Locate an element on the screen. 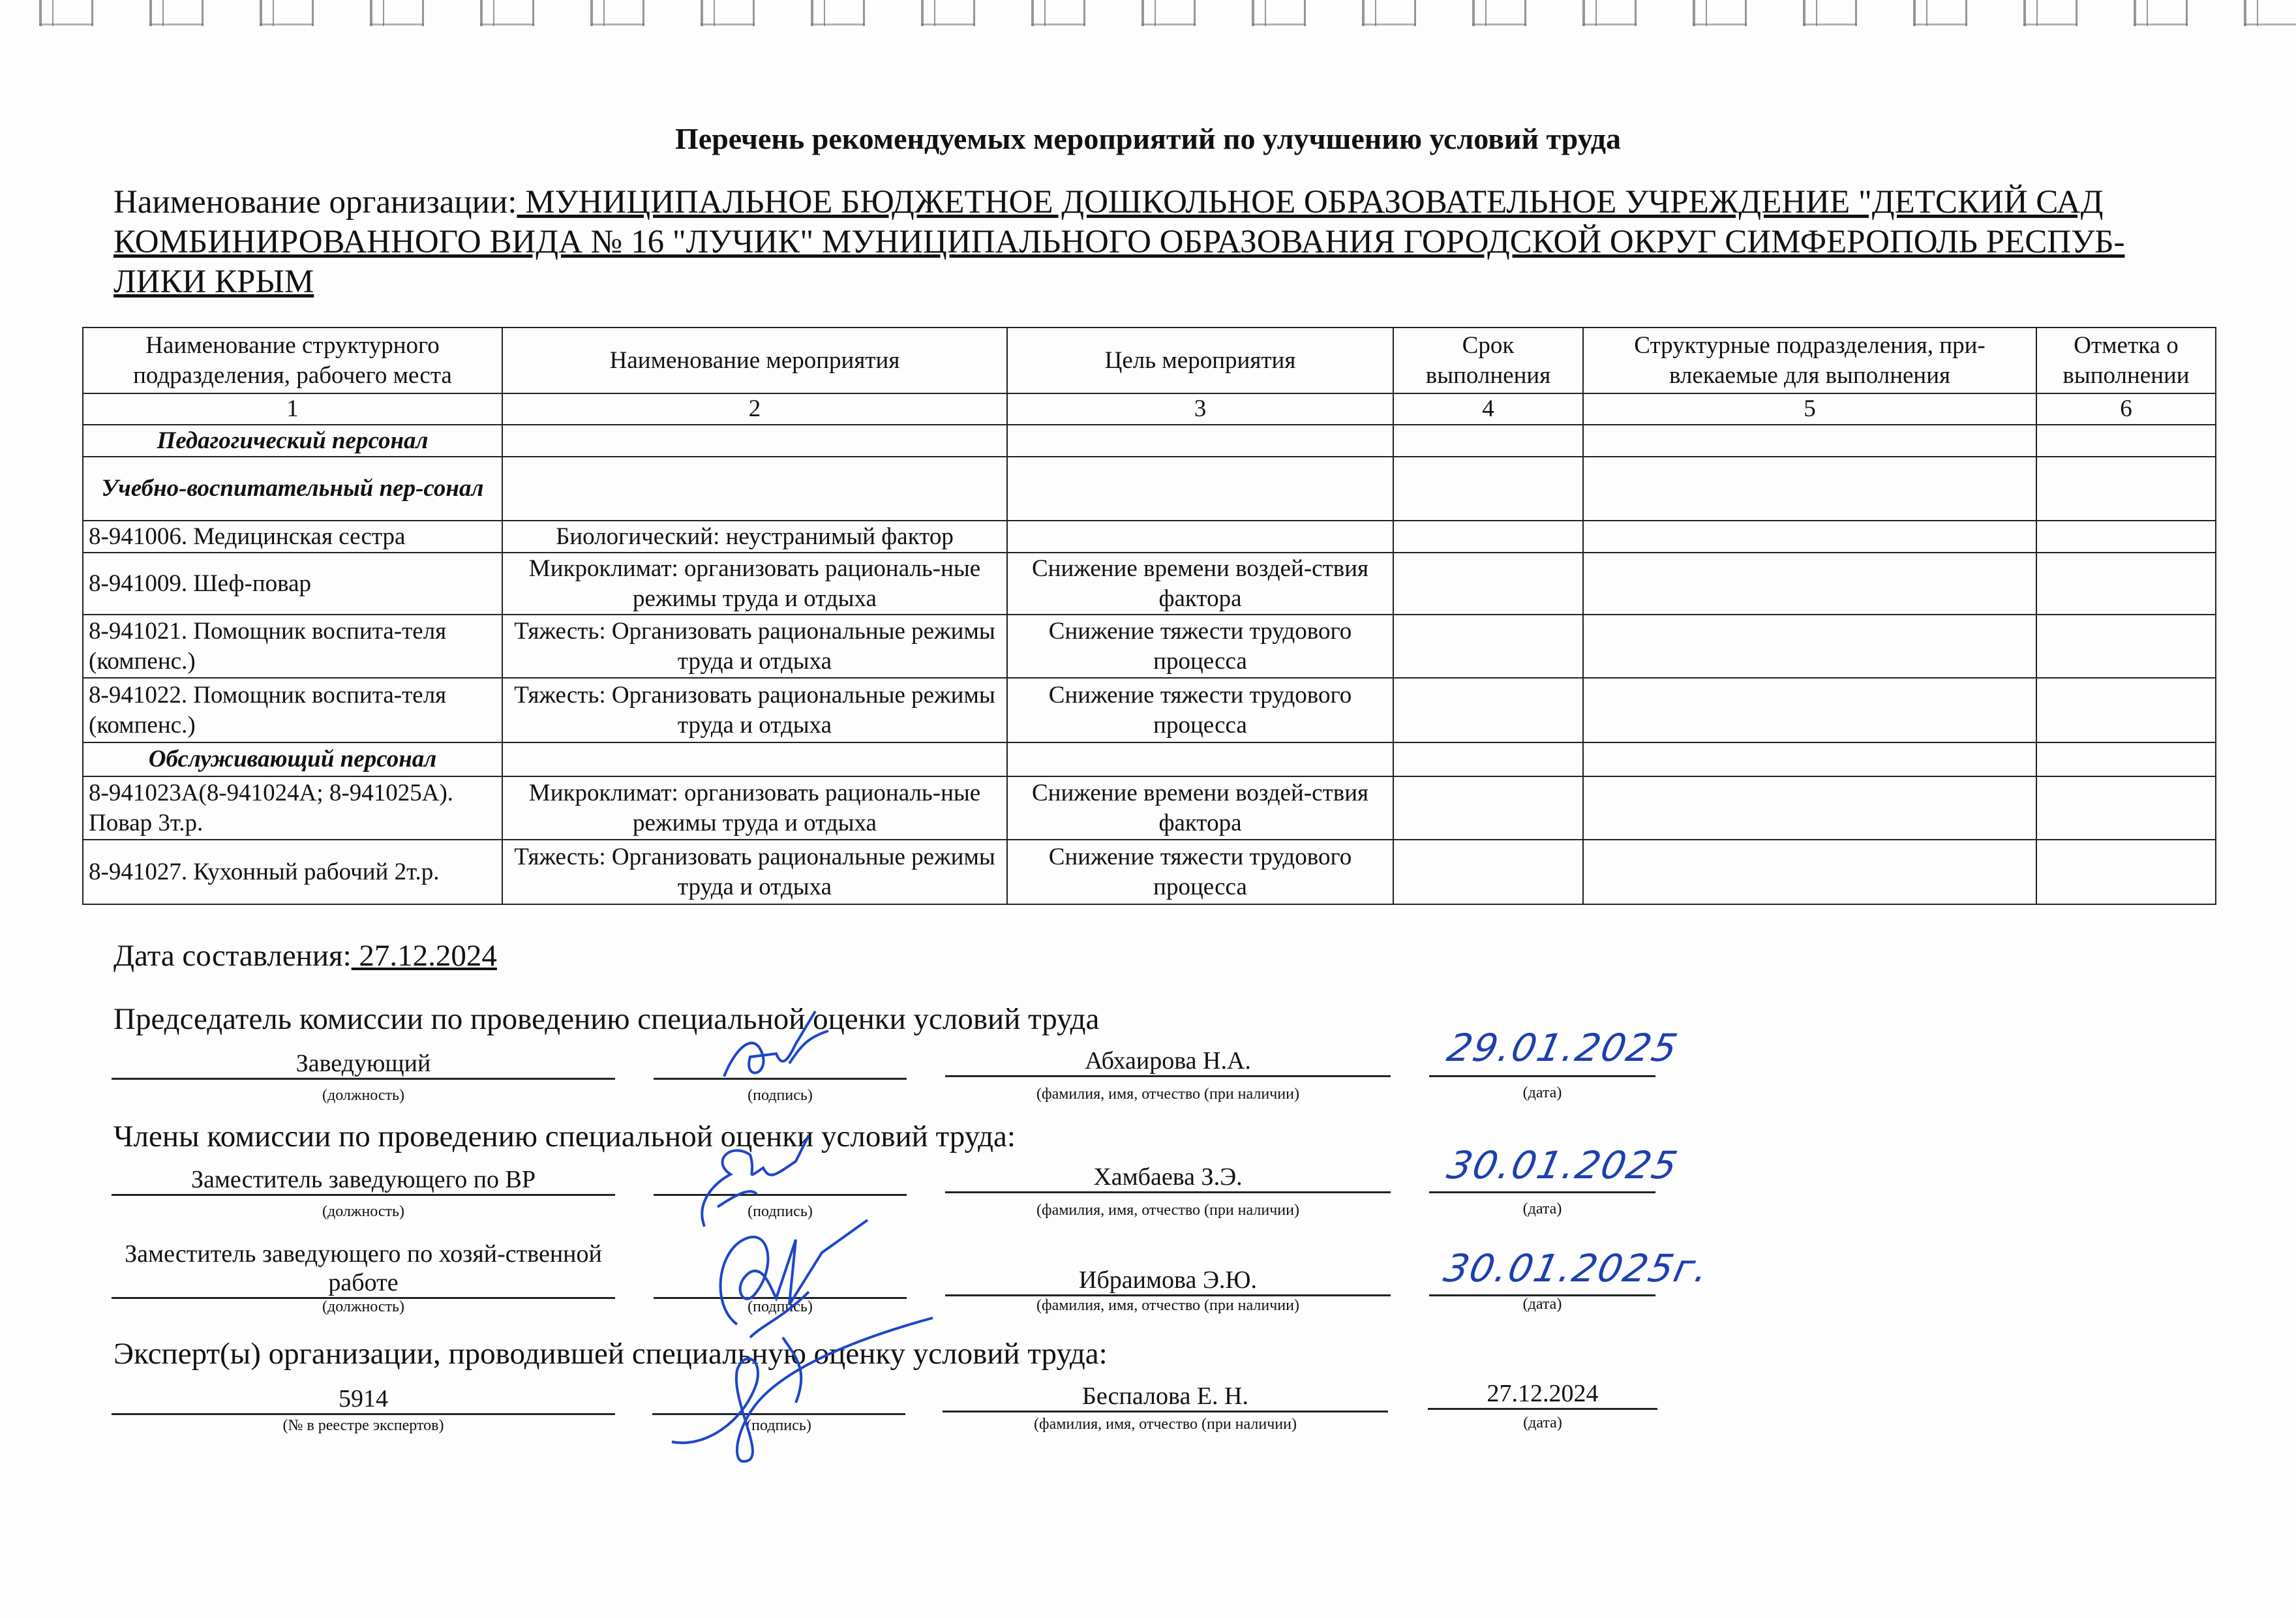 This screenshot has height=1618, width=2296. chairman-date-handwritten: 29.01.2025 is located at coordinates (1563, 1048).